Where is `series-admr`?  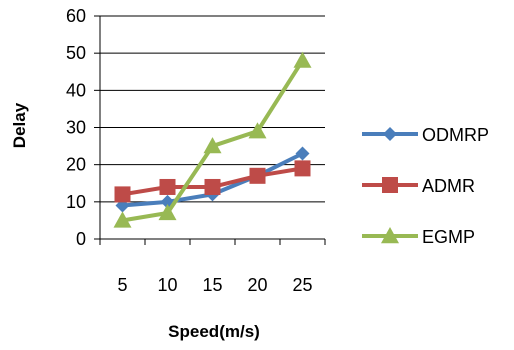
series-admr is located at coordinates (212, 181).